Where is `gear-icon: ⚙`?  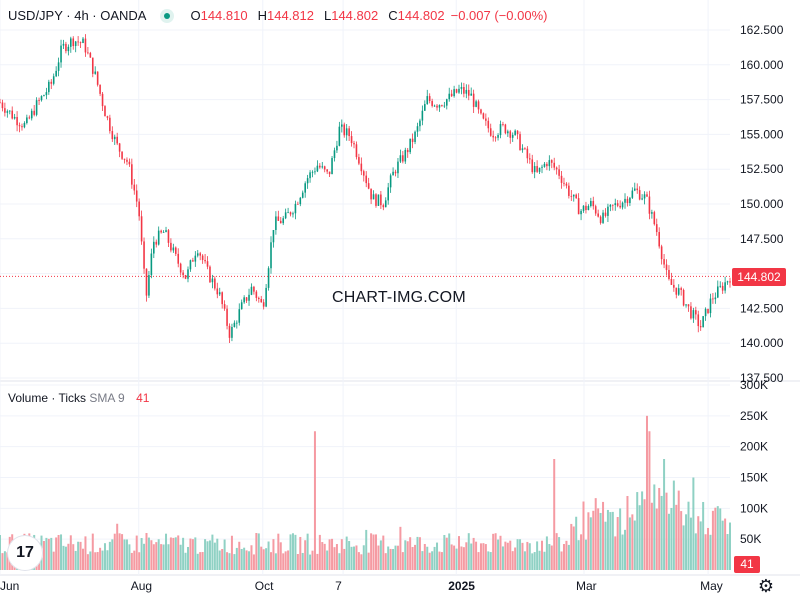 gear-icon: ⚙ is located at coordinates (766, 586).